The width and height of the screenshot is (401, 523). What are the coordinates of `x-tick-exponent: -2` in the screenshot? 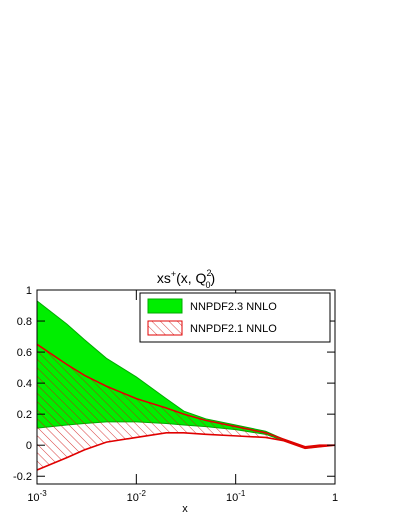 It's located at (143, 493).